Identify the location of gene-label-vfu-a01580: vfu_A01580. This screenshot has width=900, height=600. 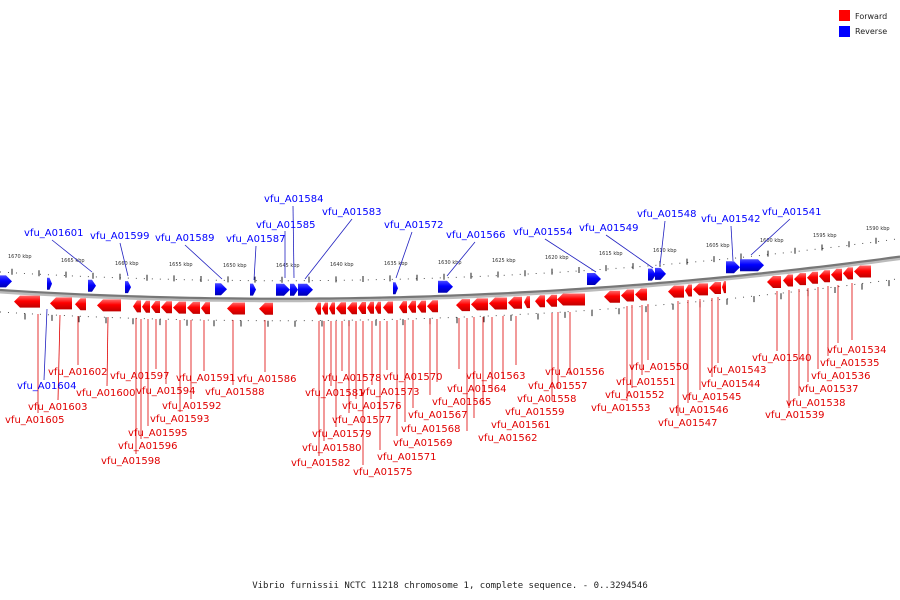
(331, 448).